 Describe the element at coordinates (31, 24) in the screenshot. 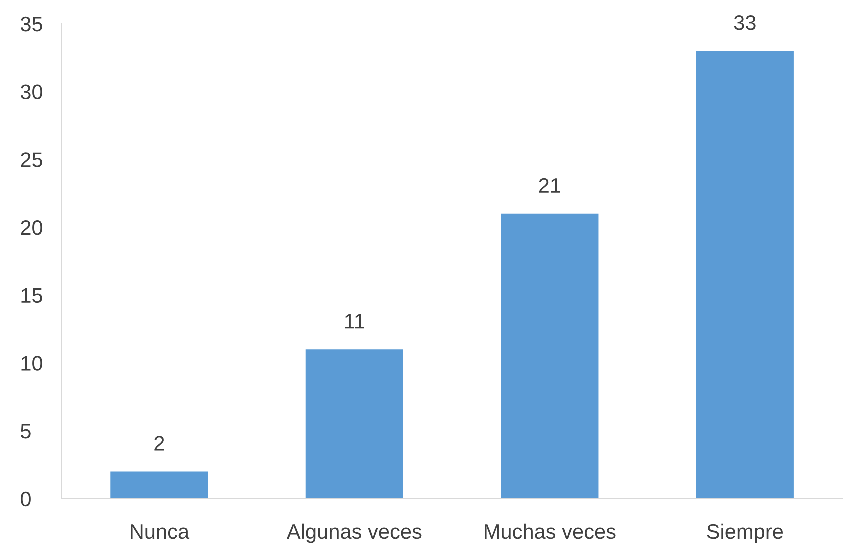

I see `y-tick-label: 35` at that location.